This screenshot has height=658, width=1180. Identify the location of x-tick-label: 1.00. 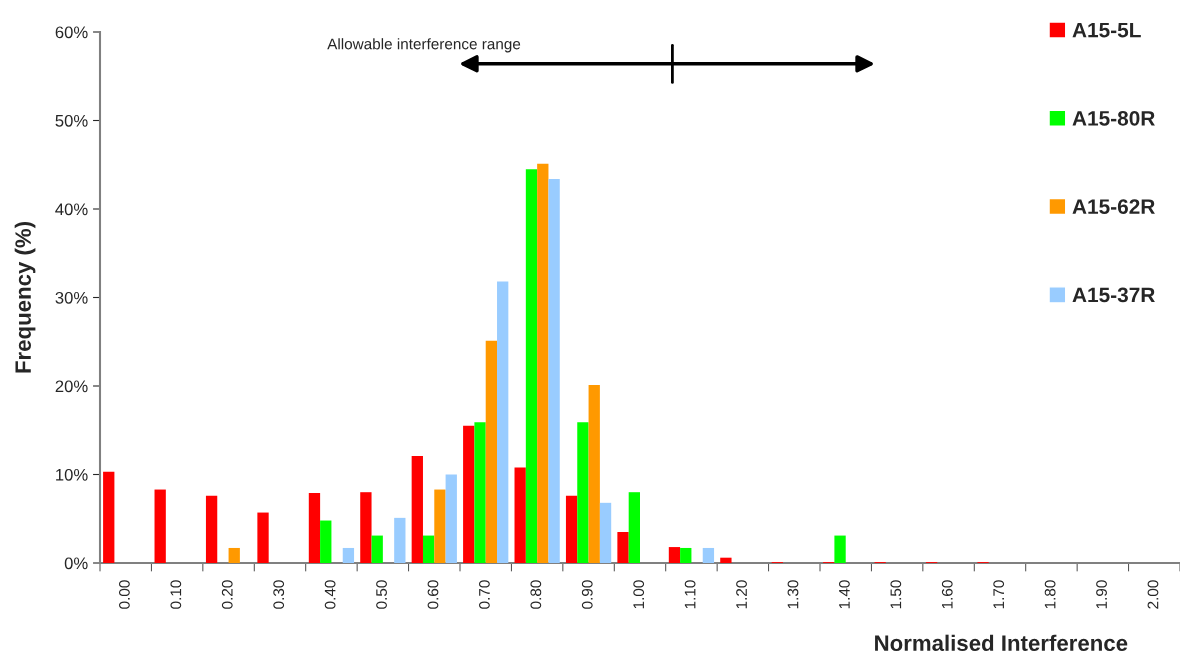
(639, 594).